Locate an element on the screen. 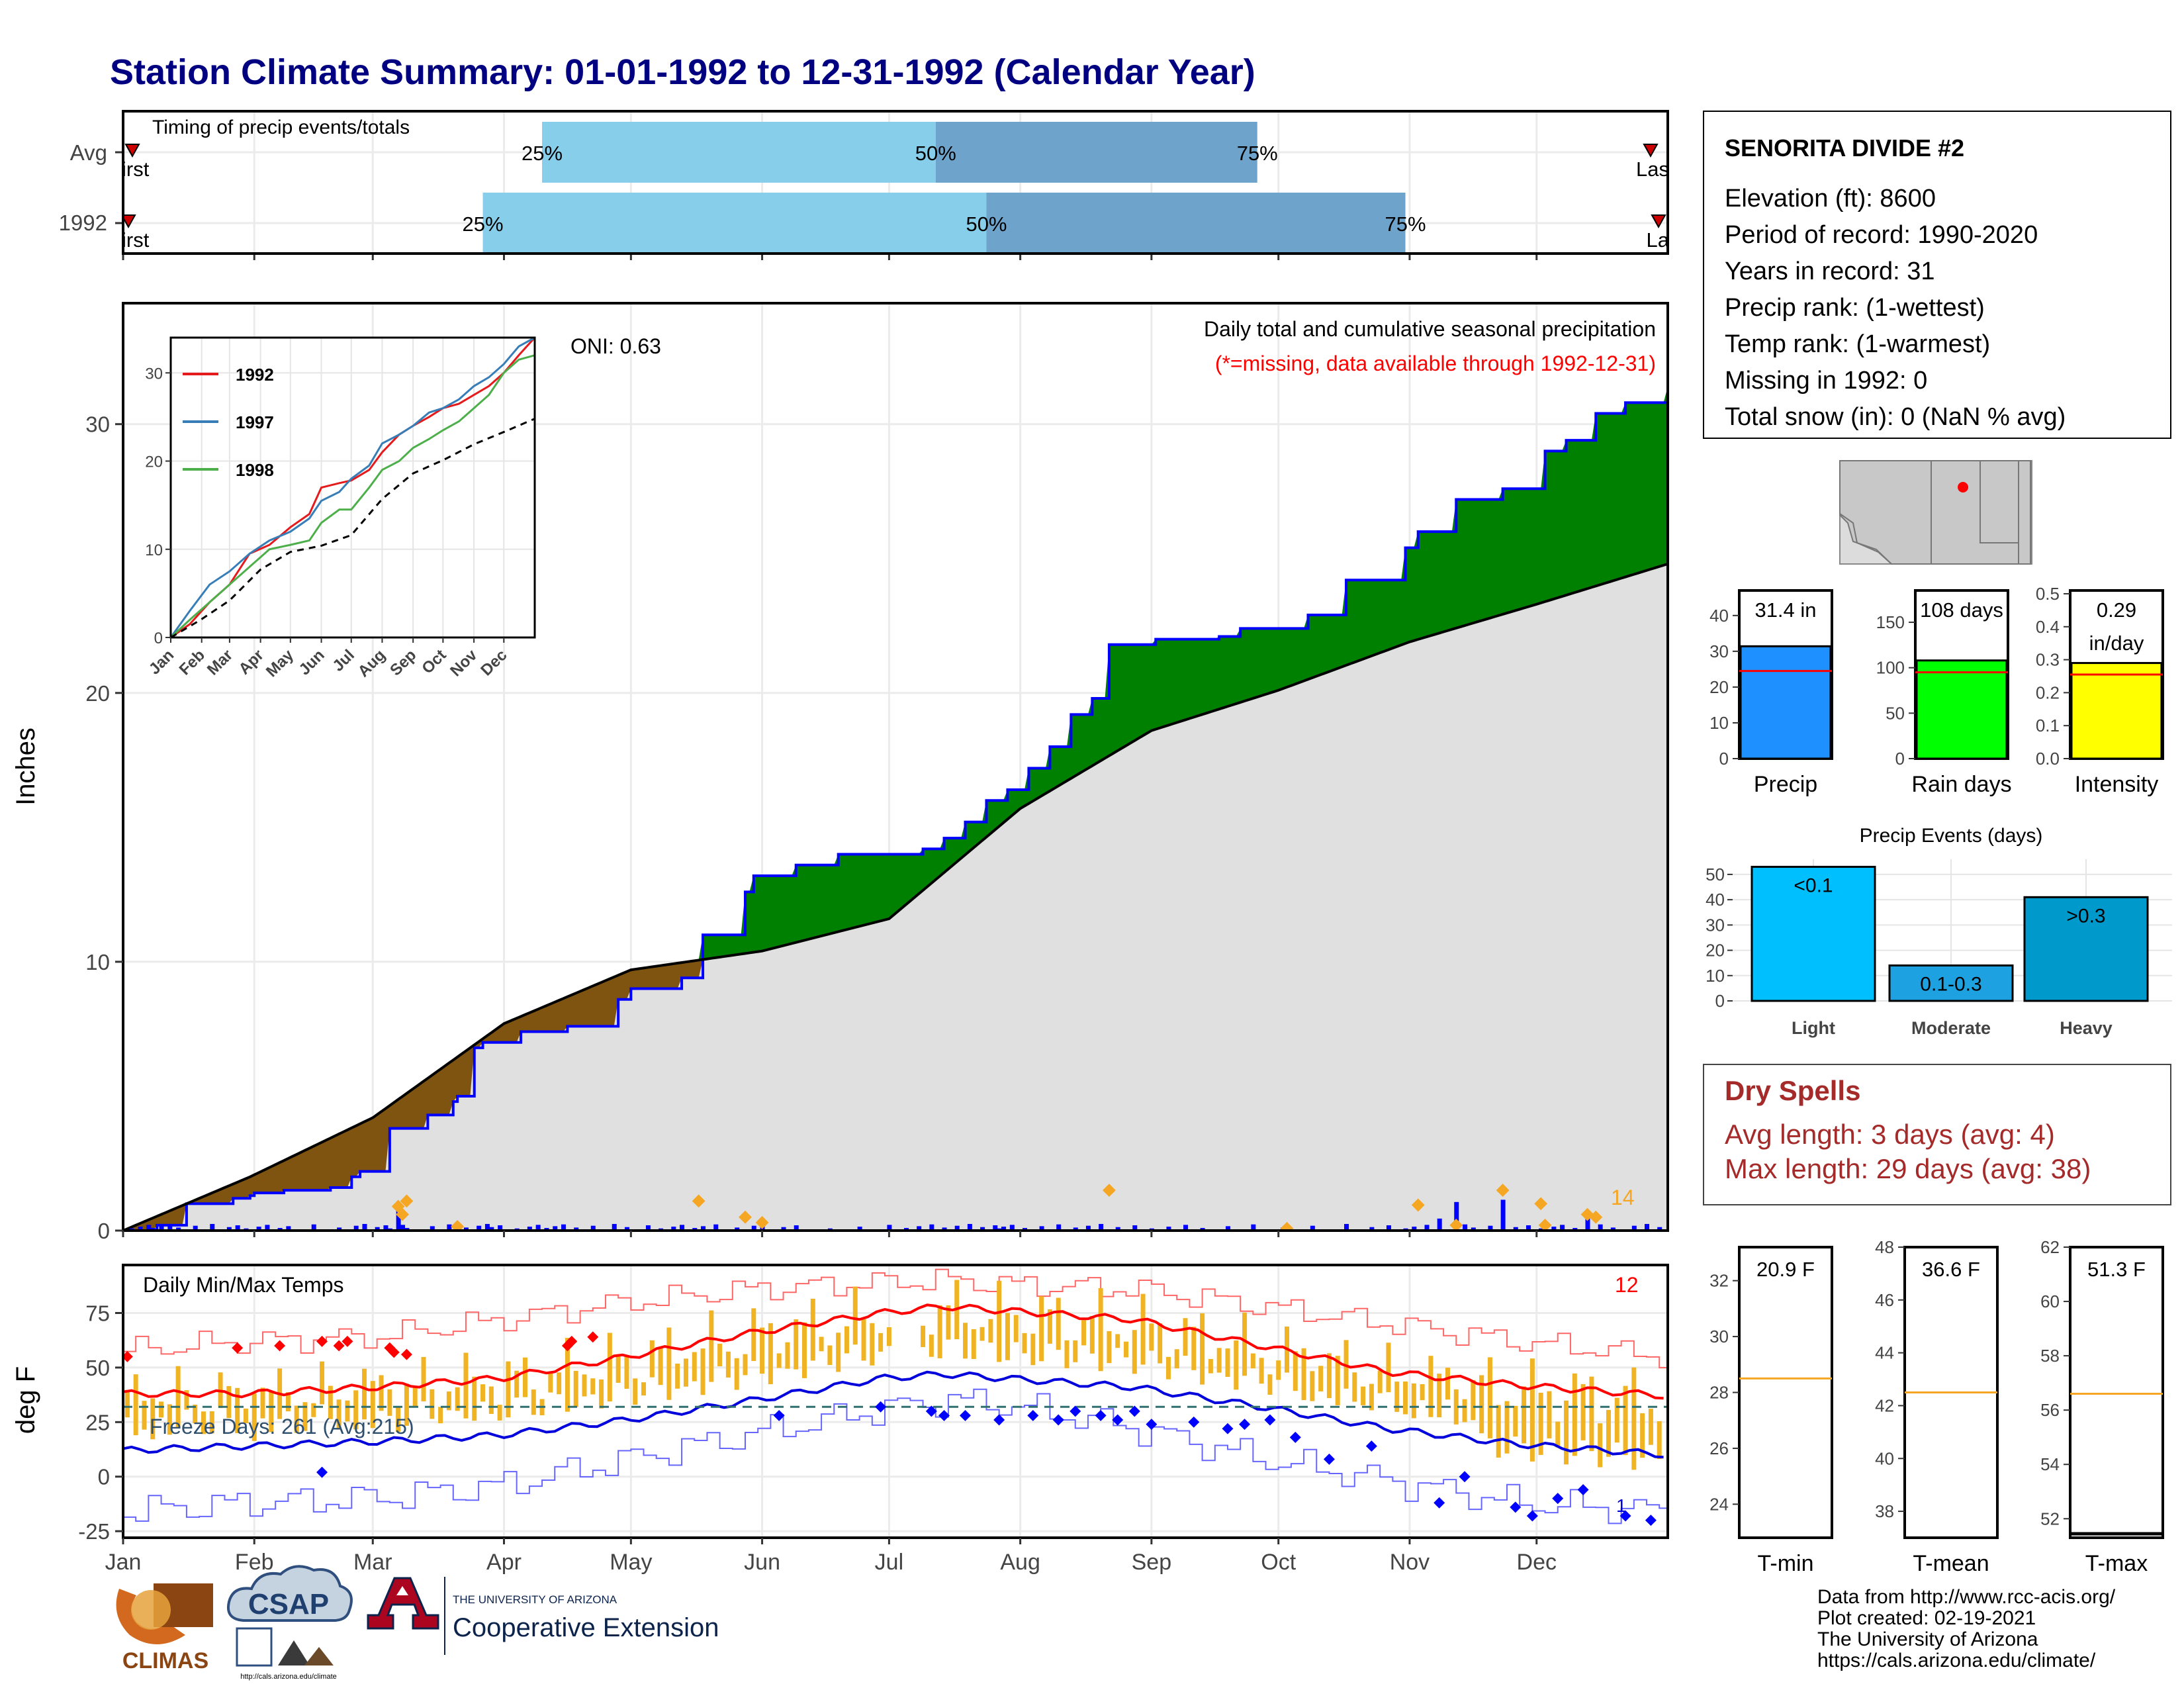 The height and width of the screenshot is (1688, 2184). precip-y-axis-label: Inches is located at coordinates (26, 766).